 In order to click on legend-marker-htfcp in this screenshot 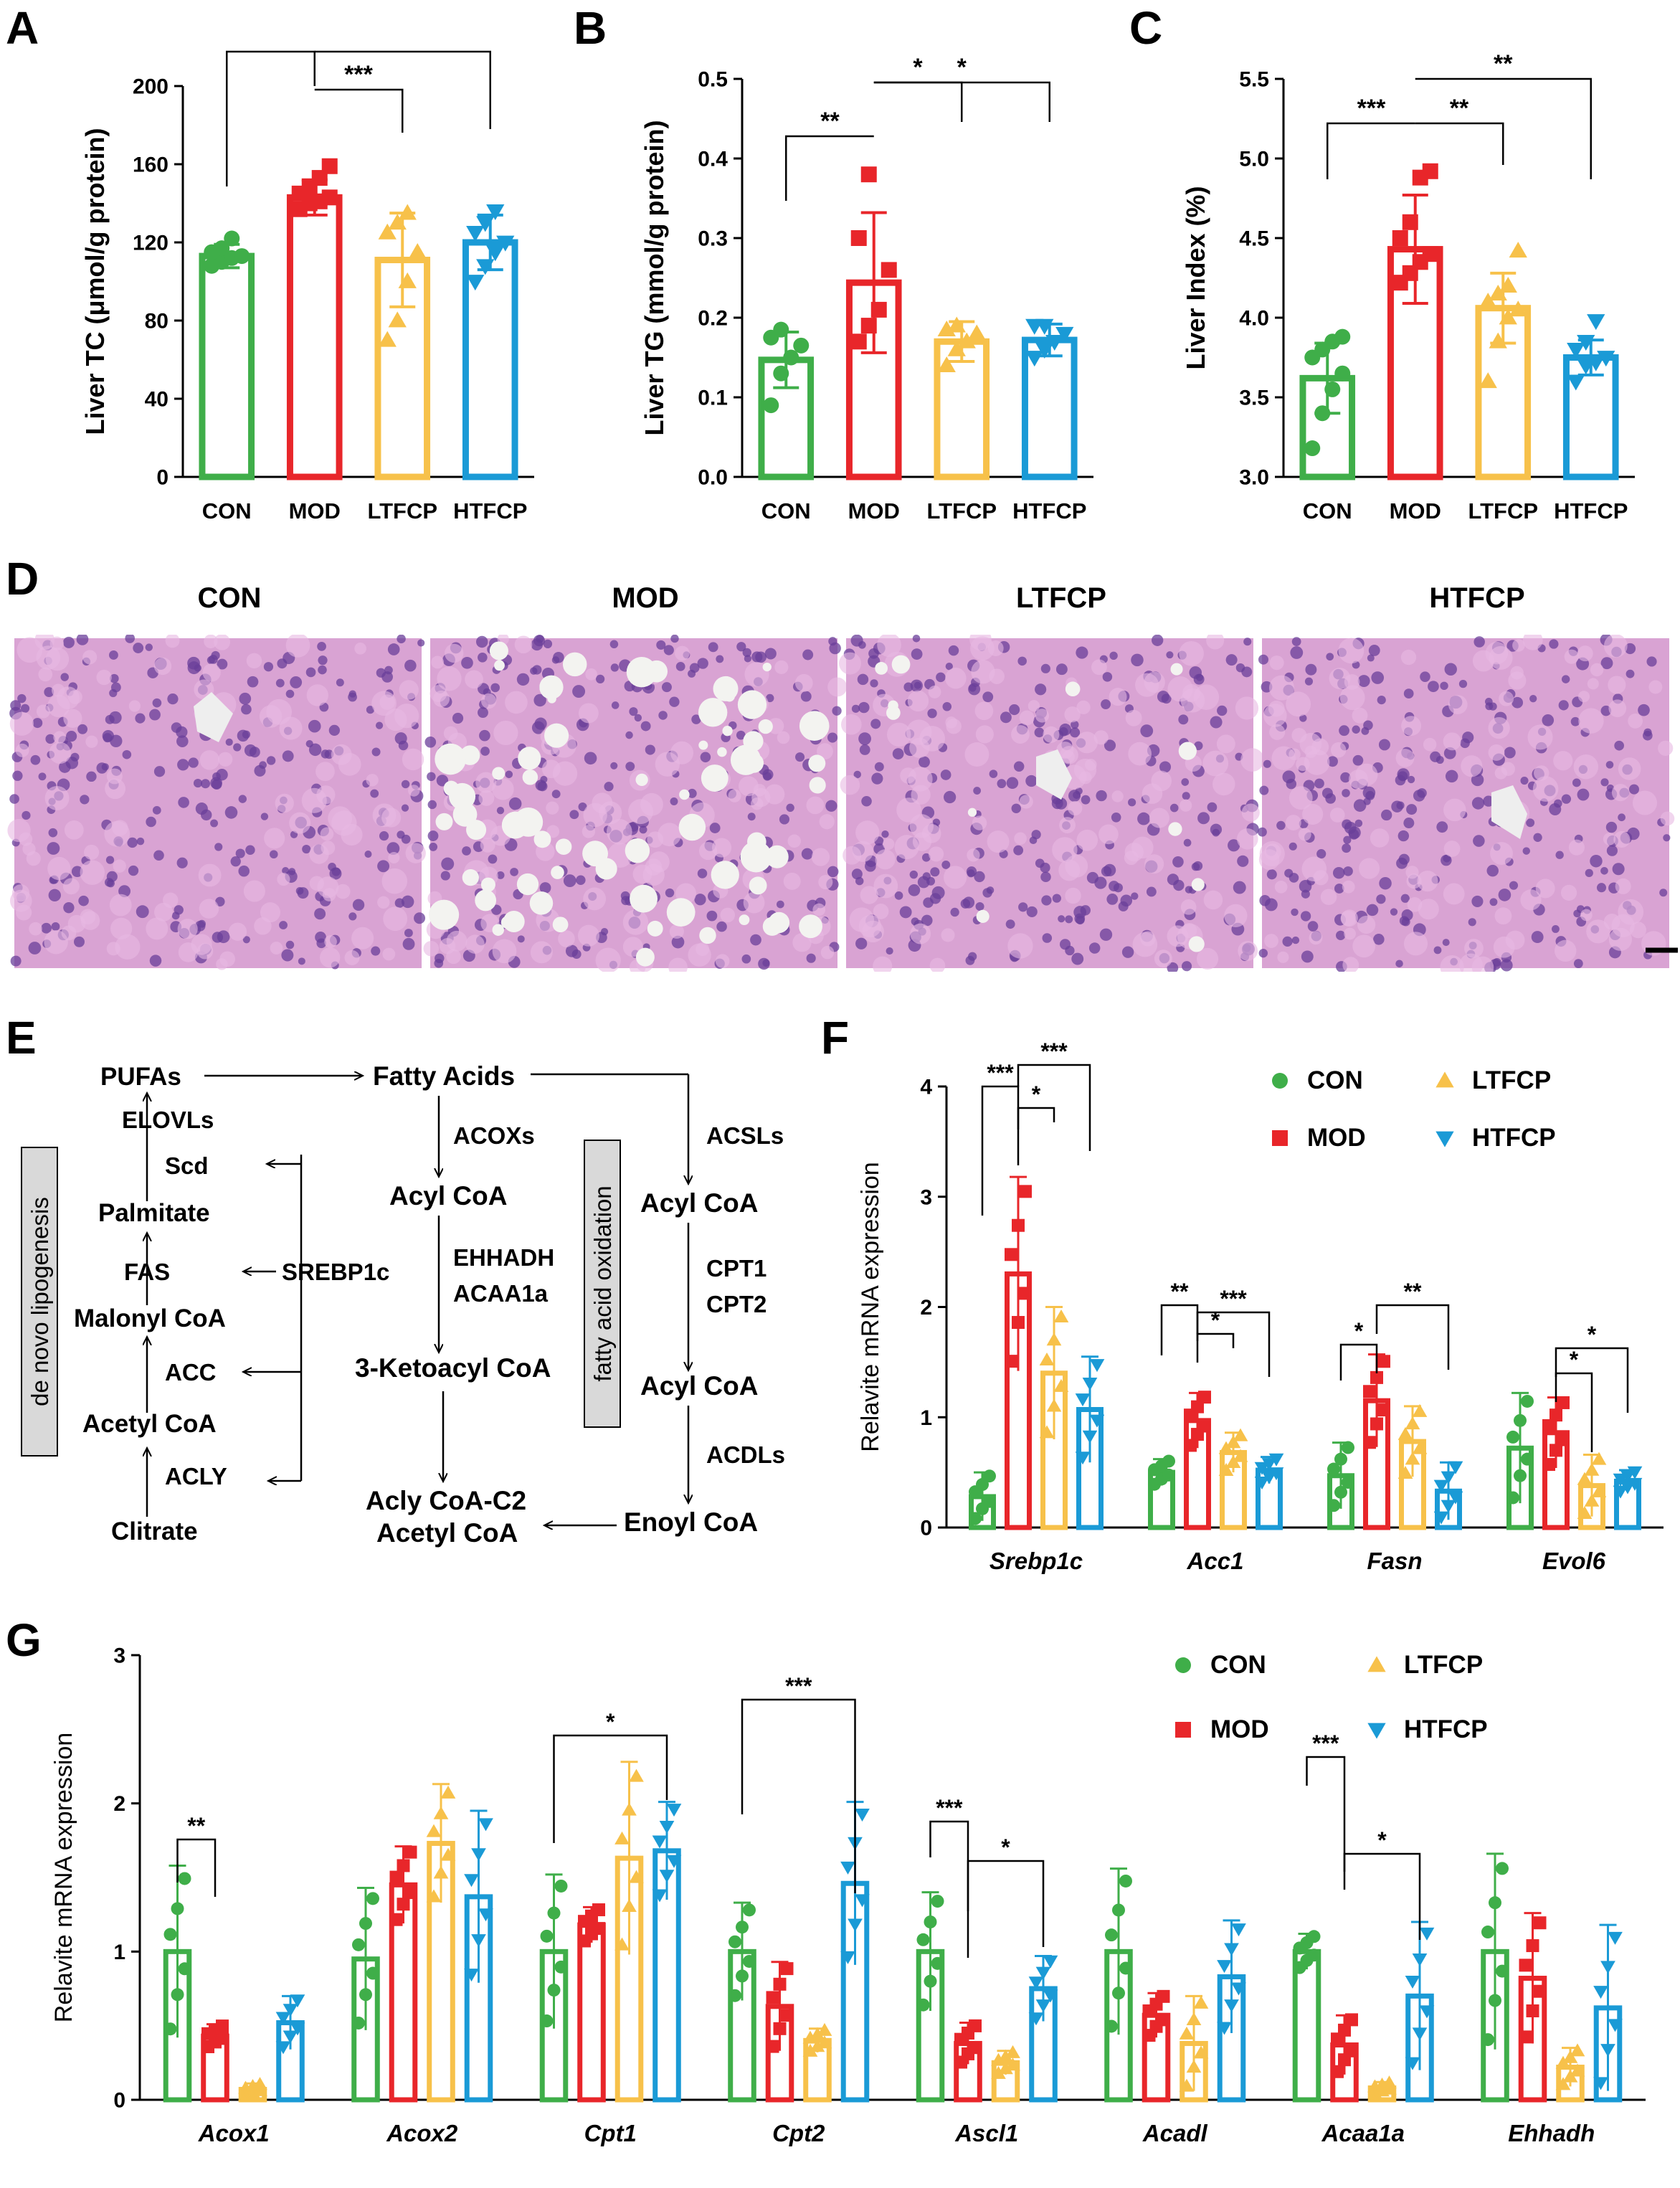, I will do `click(1444, 1139)`.